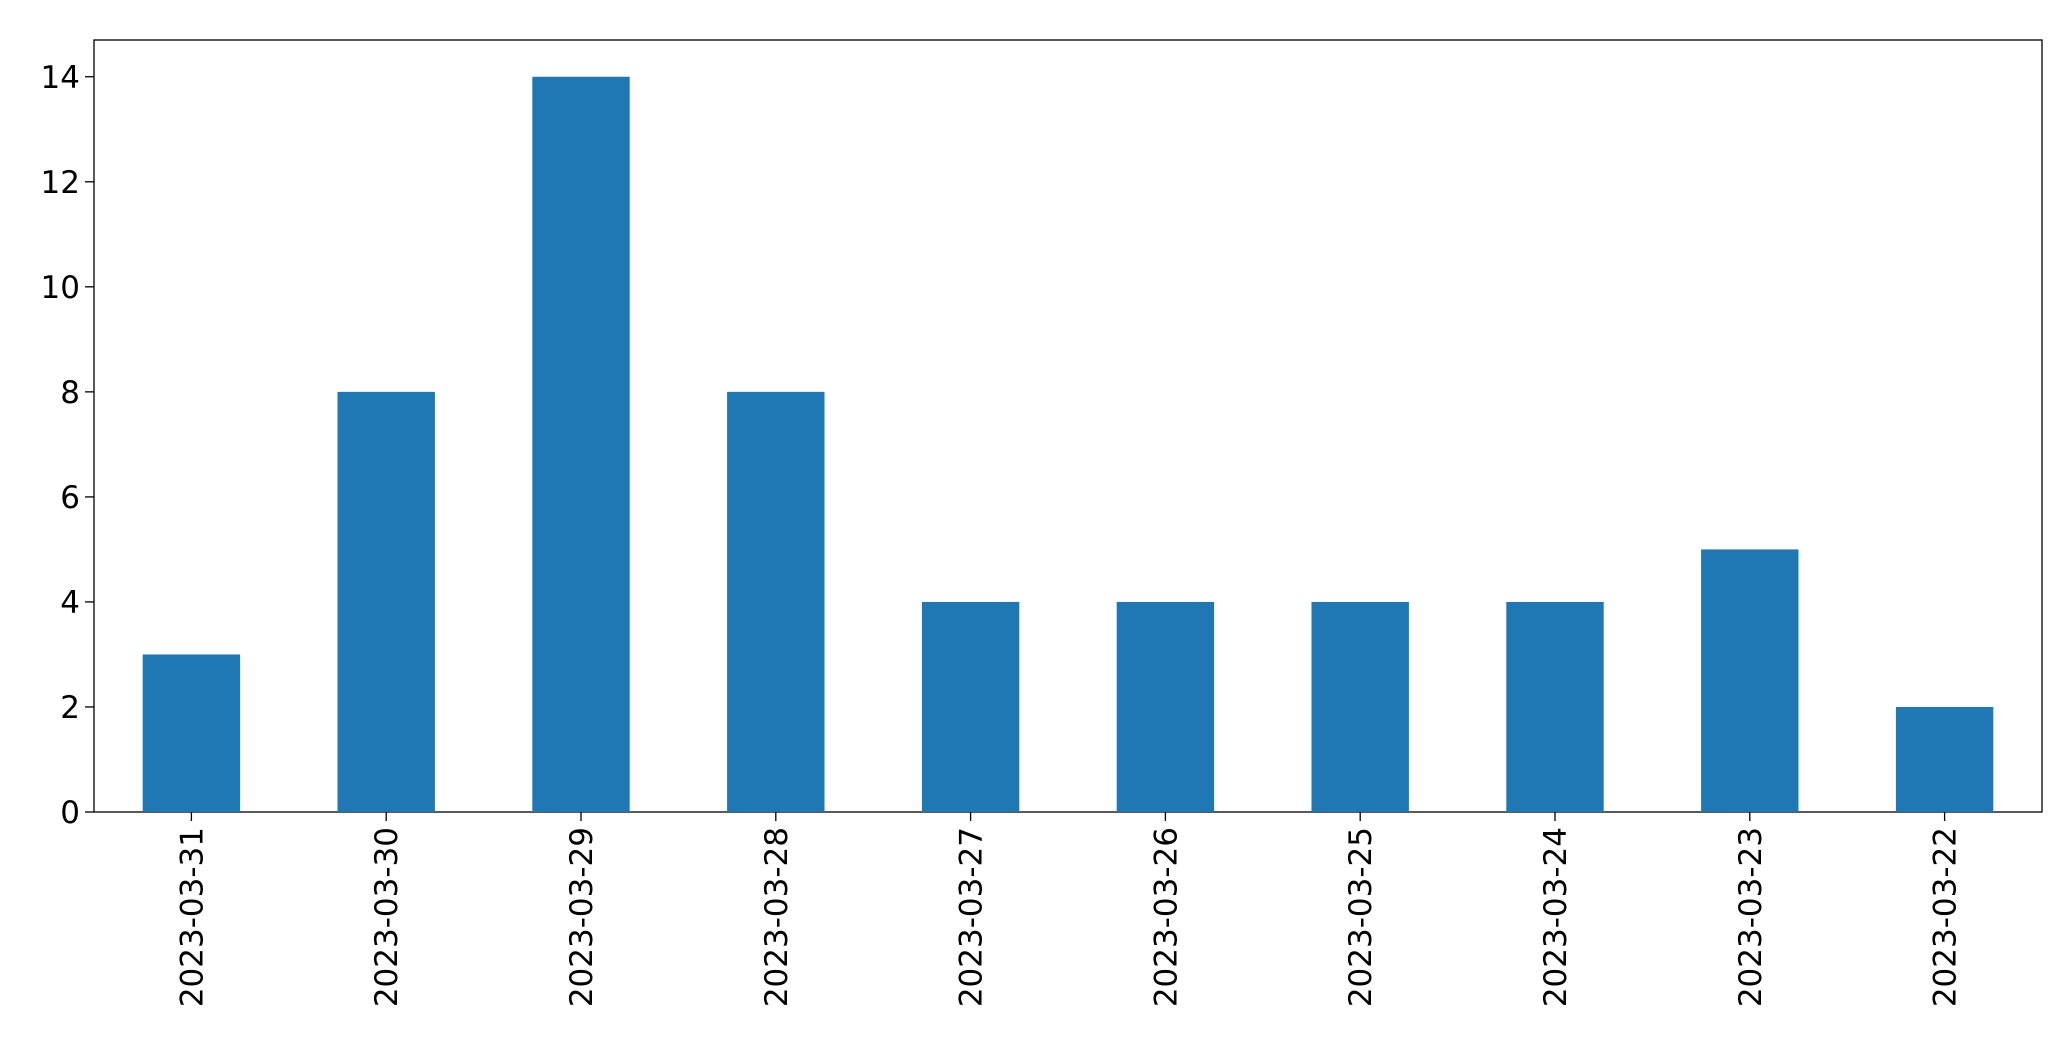 This screenshot has width=2071, height=1061. Describe the element at coordinates (70, 498) in the screenshot. I see `y-tick-label: 6` at that location.